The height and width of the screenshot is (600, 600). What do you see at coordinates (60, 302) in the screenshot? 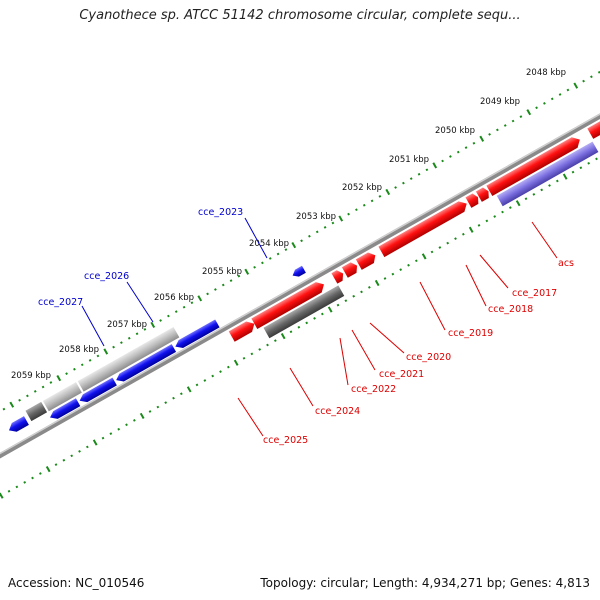
I see `gene-label-cce-2027: cce_2027` at bounding box center [60, 302].